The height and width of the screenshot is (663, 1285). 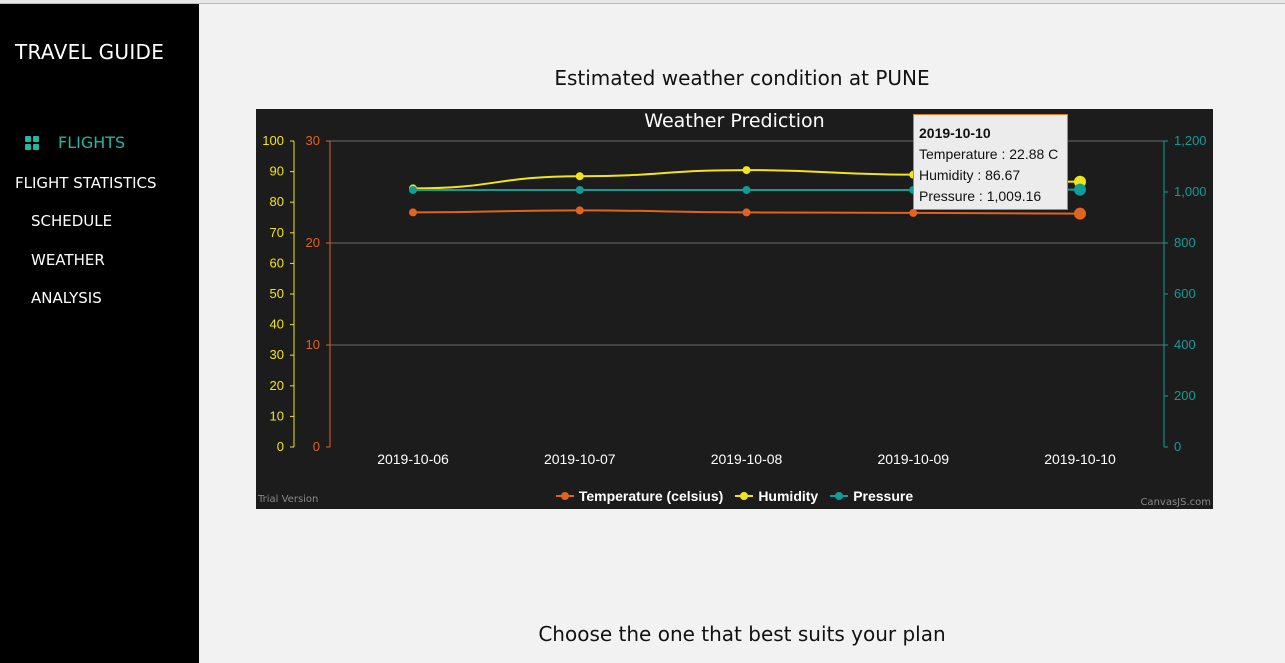 I want to click on legend-item-humidity: Humidity, so click(x=776, y=496).